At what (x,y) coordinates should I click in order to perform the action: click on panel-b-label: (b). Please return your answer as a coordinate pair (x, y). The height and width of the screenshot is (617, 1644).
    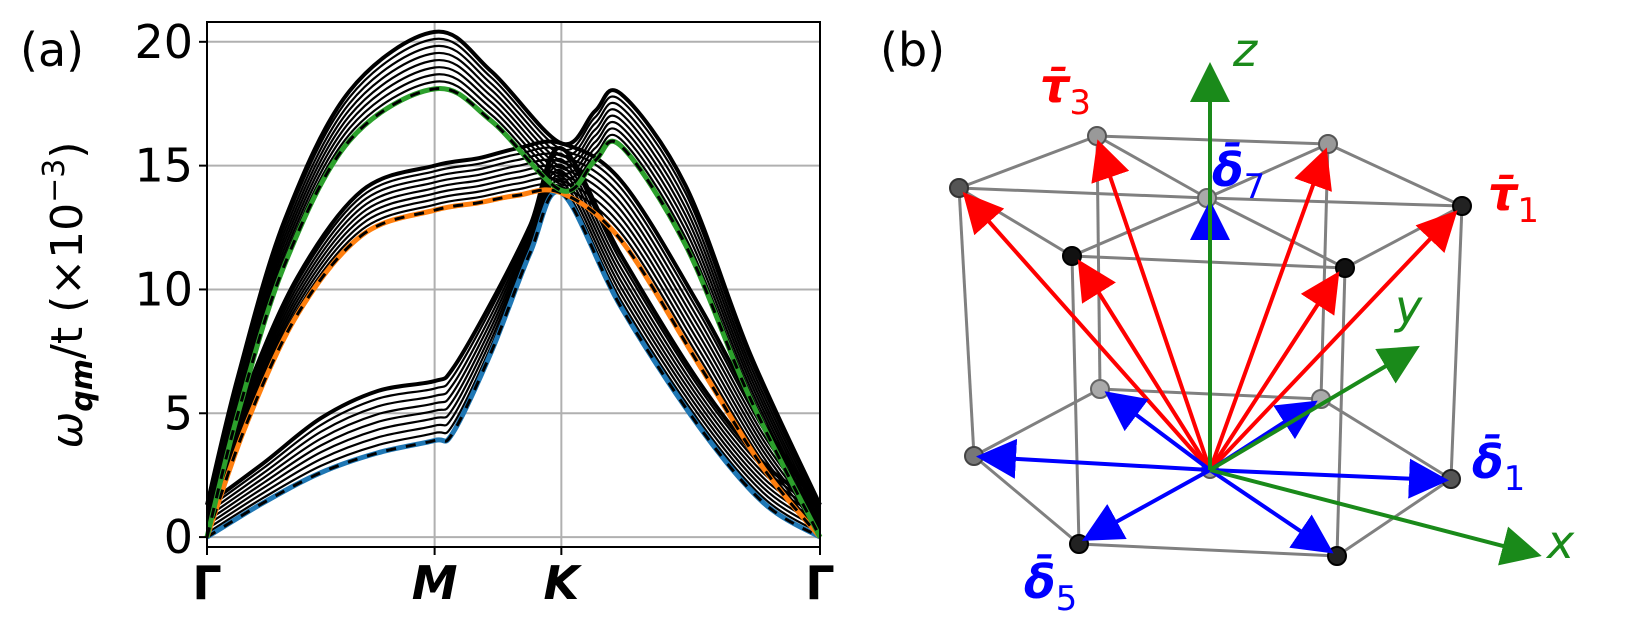
    Looking at the image, I should click on (912, 50).